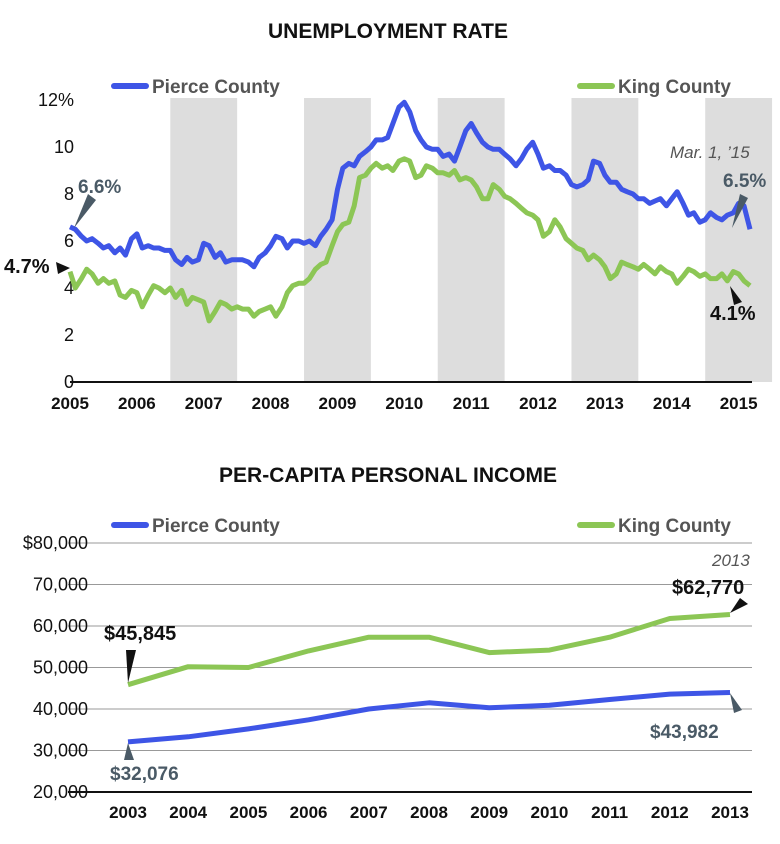 The width and height of the screenshot is (780, 844). I want to click on income-x-tick-label: 2012, so click(670, 812).